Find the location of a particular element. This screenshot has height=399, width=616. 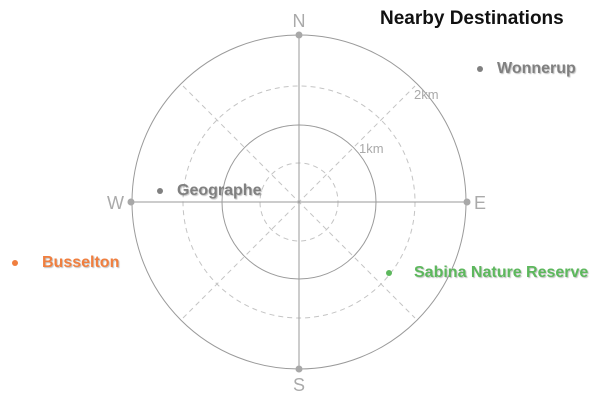

ring-label-2km: 2km is located at coordinates (426, 94).